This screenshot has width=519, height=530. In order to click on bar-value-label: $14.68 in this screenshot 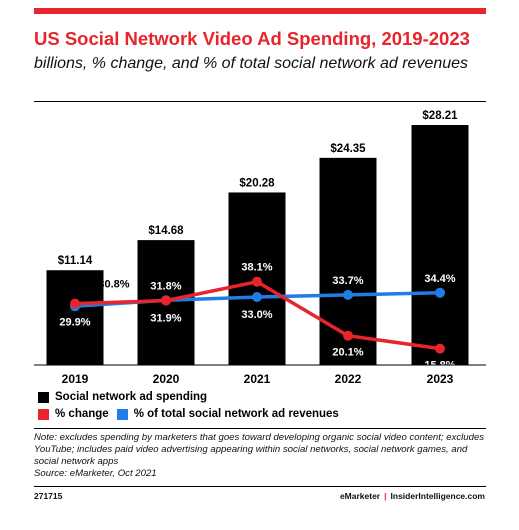, I will do `click(166, 231)`.